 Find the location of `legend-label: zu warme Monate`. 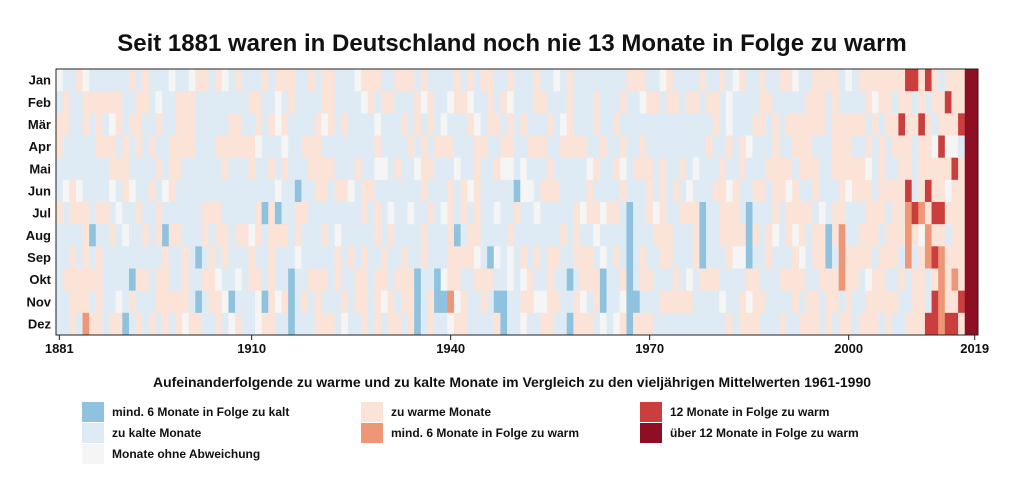

legend-label: zu warme Monate is located at coordinates (441, 412).